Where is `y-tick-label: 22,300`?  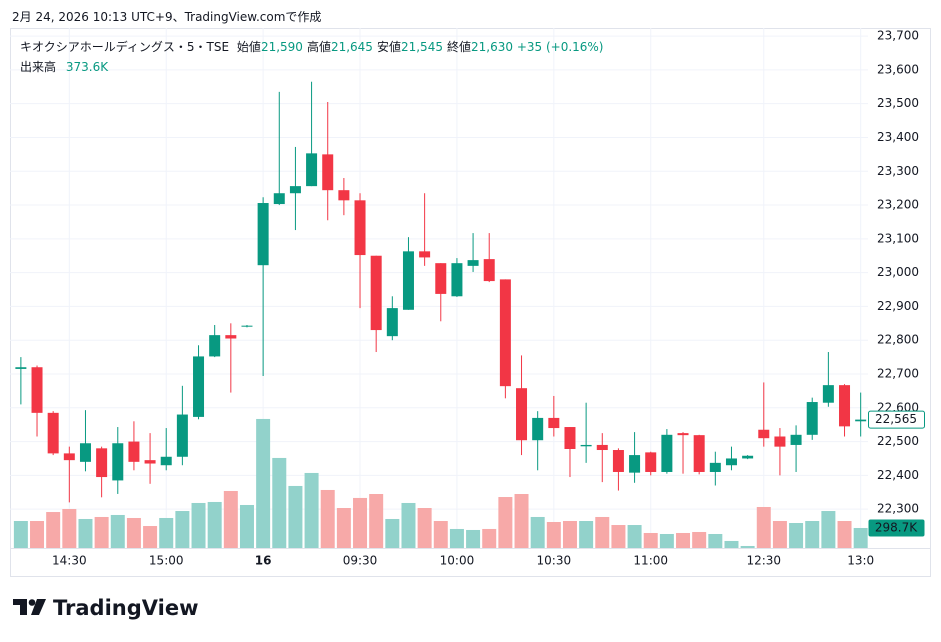 y-tick-label: 22,300 is located at coordinates (898, 509).